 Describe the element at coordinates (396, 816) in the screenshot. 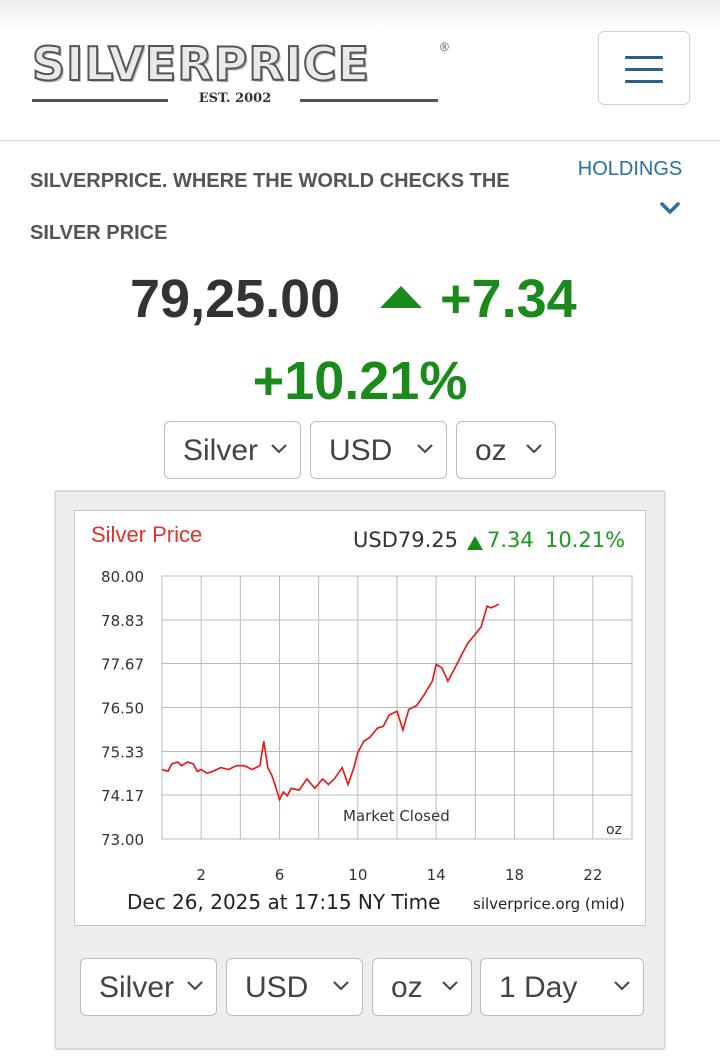

I see `market-status: Market Closed` at that location.